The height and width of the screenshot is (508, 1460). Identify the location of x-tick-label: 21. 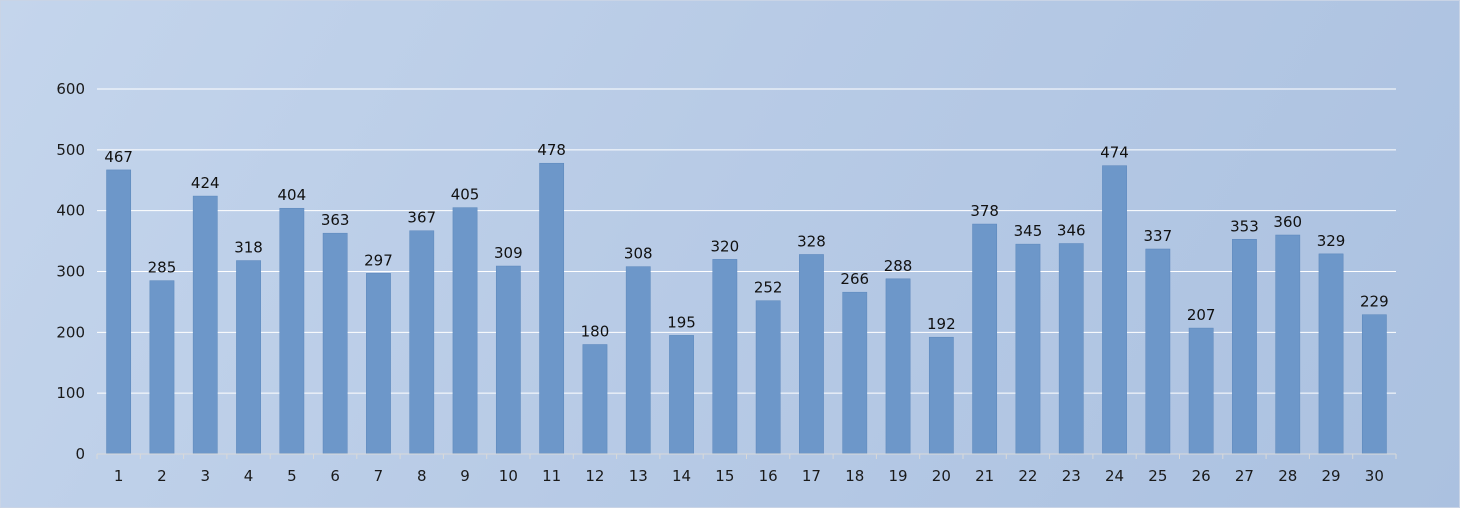
(984, 476).